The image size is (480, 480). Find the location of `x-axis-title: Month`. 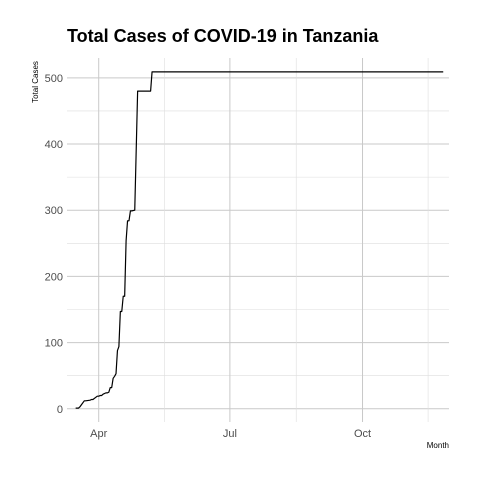

x-axis-title: Month is located at coordinates (438, 445).